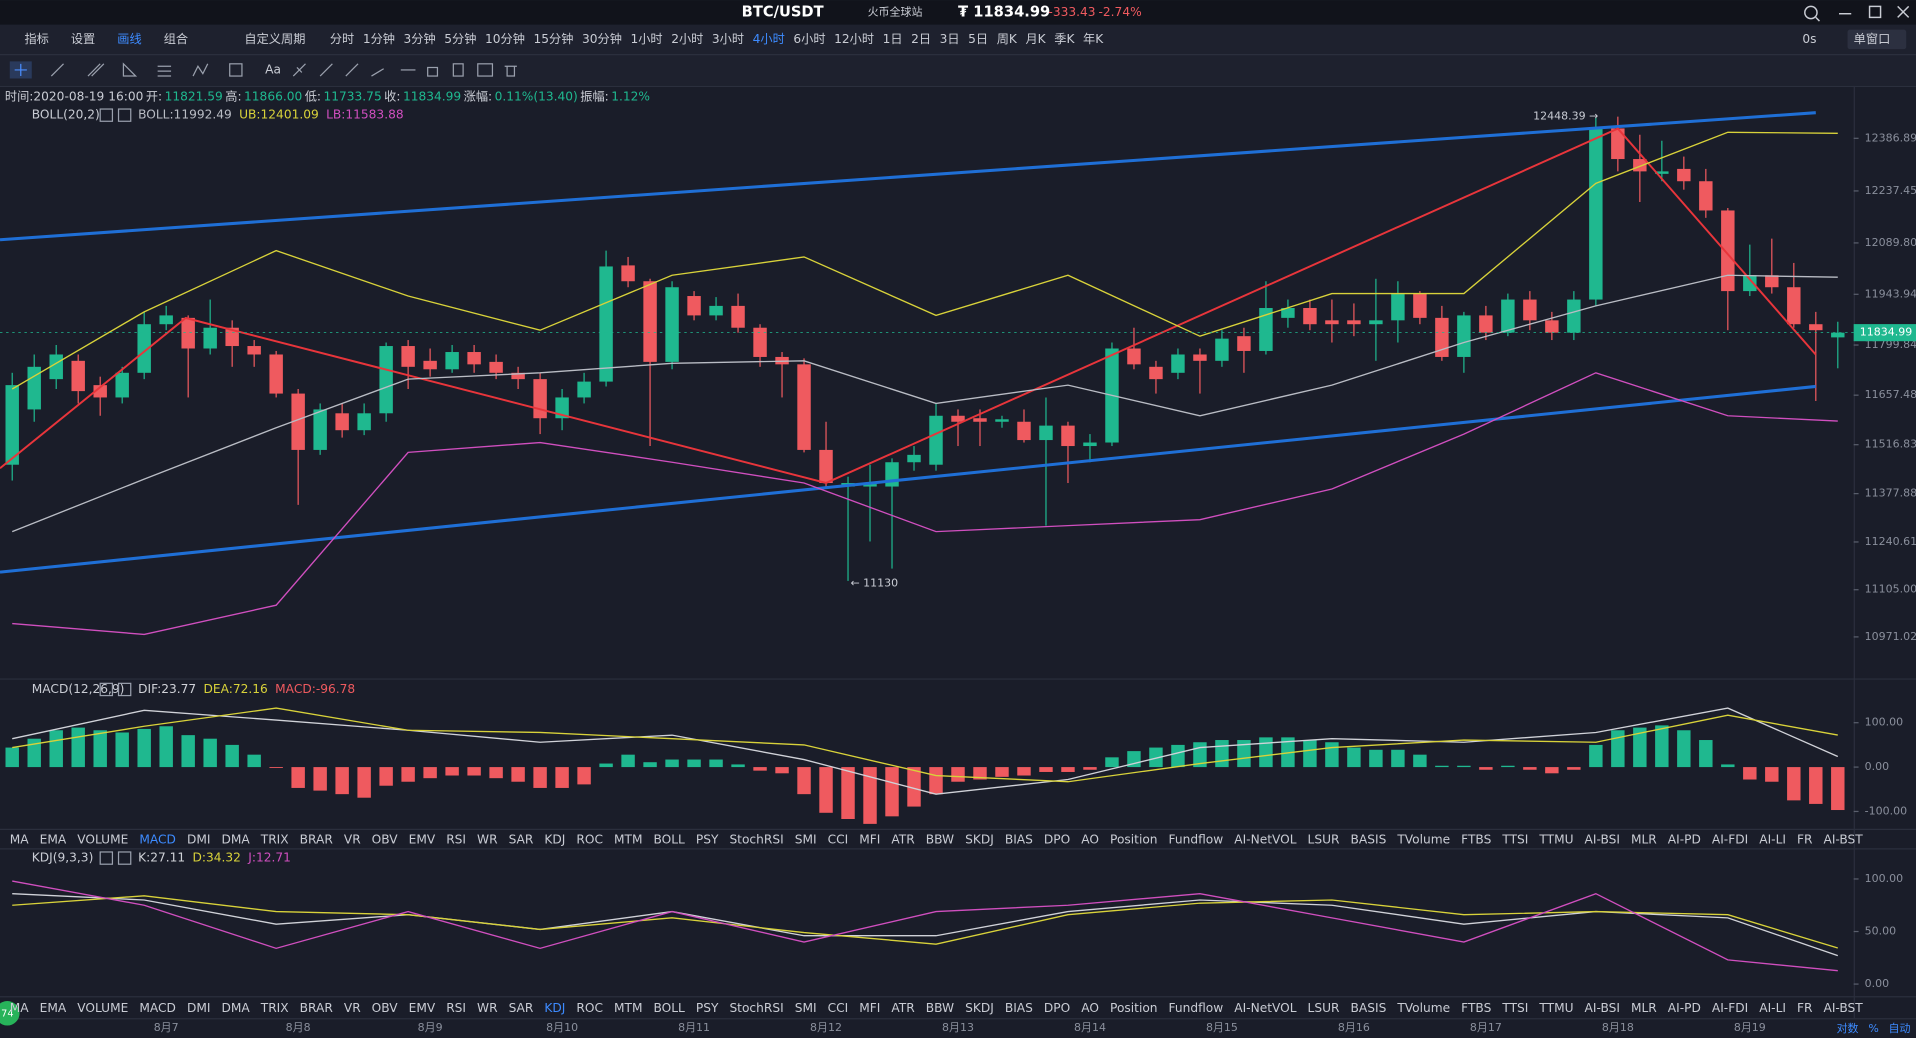  Describe the element at coordinates (342, 39) in the screenshot. I see `period-button: 分时` at that location.